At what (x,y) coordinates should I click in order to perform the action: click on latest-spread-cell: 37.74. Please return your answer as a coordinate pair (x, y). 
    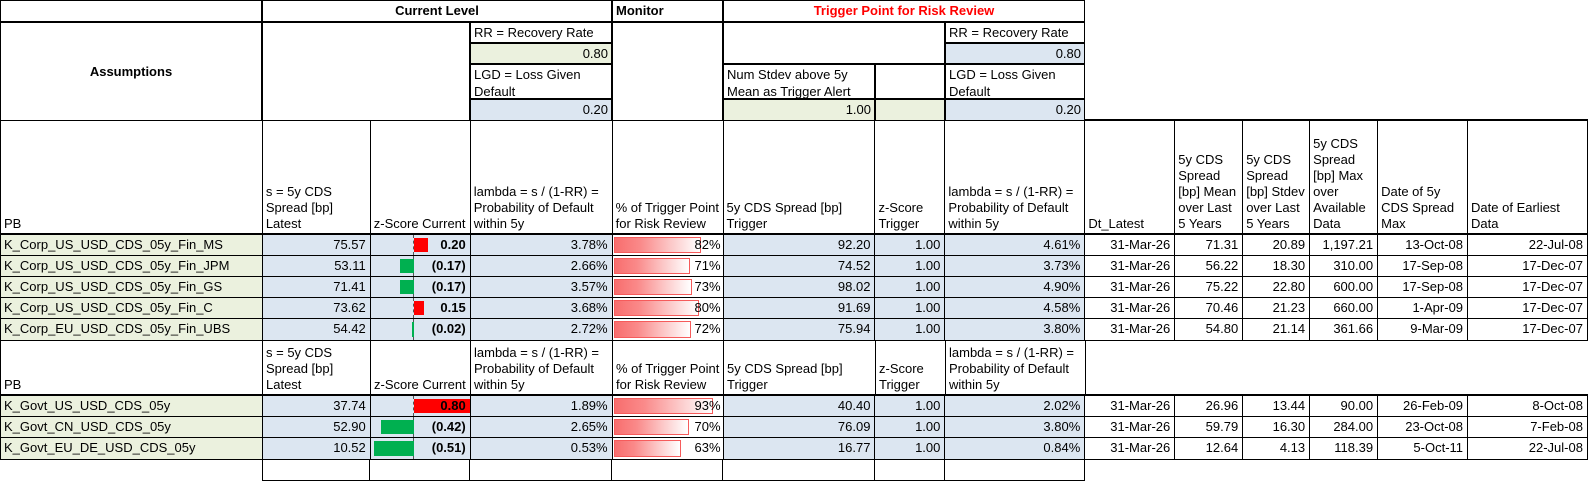
    Looking at the image, I should click on (316, 406).